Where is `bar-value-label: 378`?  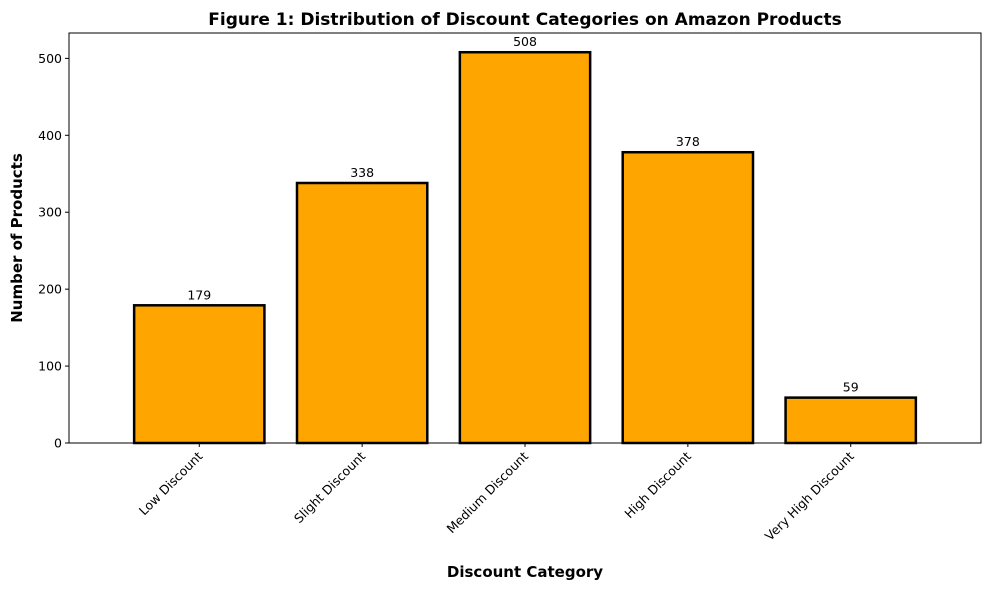 bar-value-label: 378 is located at coordinates (688, 141).